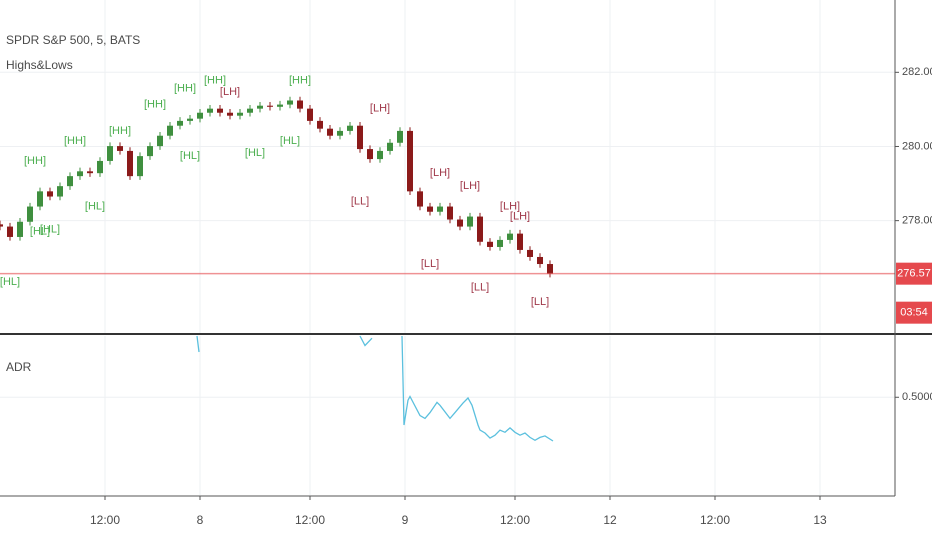  I want to click on price-label: 276.57, so click(914, 274).